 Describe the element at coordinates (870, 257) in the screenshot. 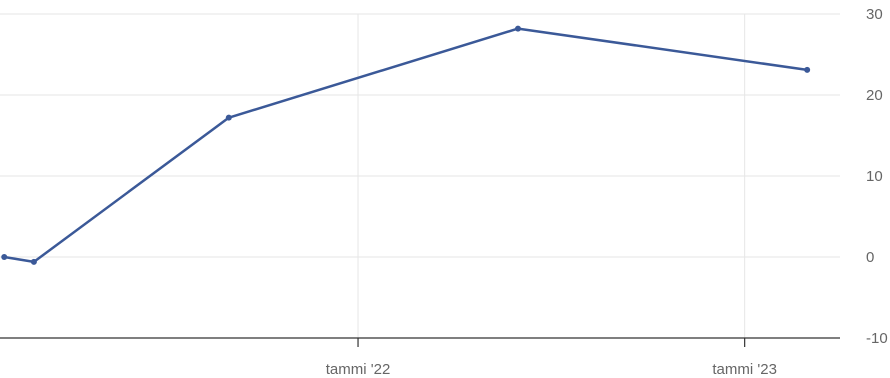

I see `y-tick-label: 0` at that location.